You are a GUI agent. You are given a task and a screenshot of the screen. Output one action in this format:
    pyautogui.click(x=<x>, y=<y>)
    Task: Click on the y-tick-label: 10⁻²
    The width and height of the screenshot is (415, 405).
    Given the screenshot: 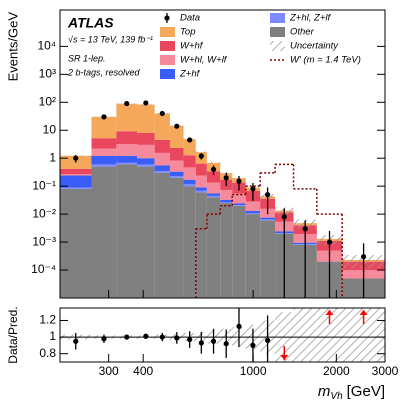 What is the action you would take?
    pyautogui.click(x=44, y=213)
    